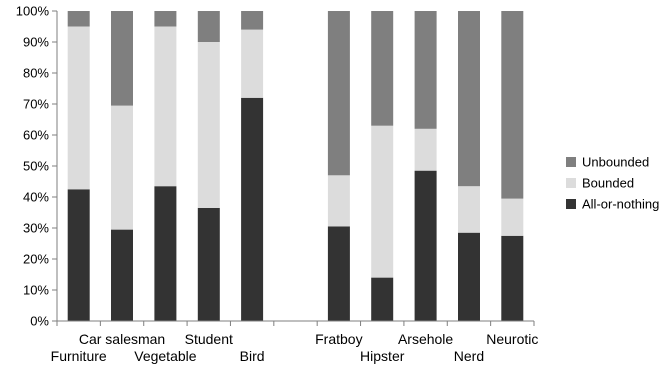  What do you see at coordinates (615, 162) in the screenshot?
I see `legend-label-unbounded: Unbounded` at bounding box center [615, 162].